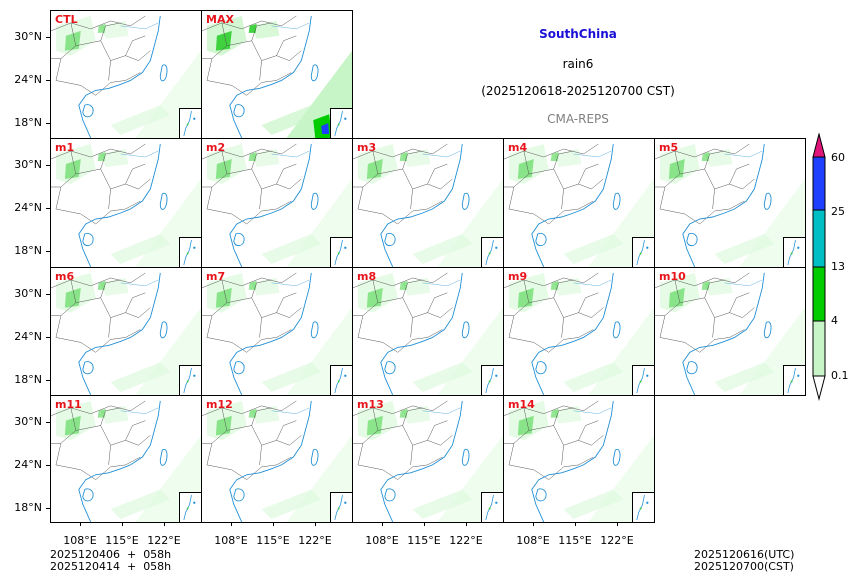 This screenshot has width=860, height=586. I want to click on init-time-2: 2025120414 + 058h, so click(111, 566).